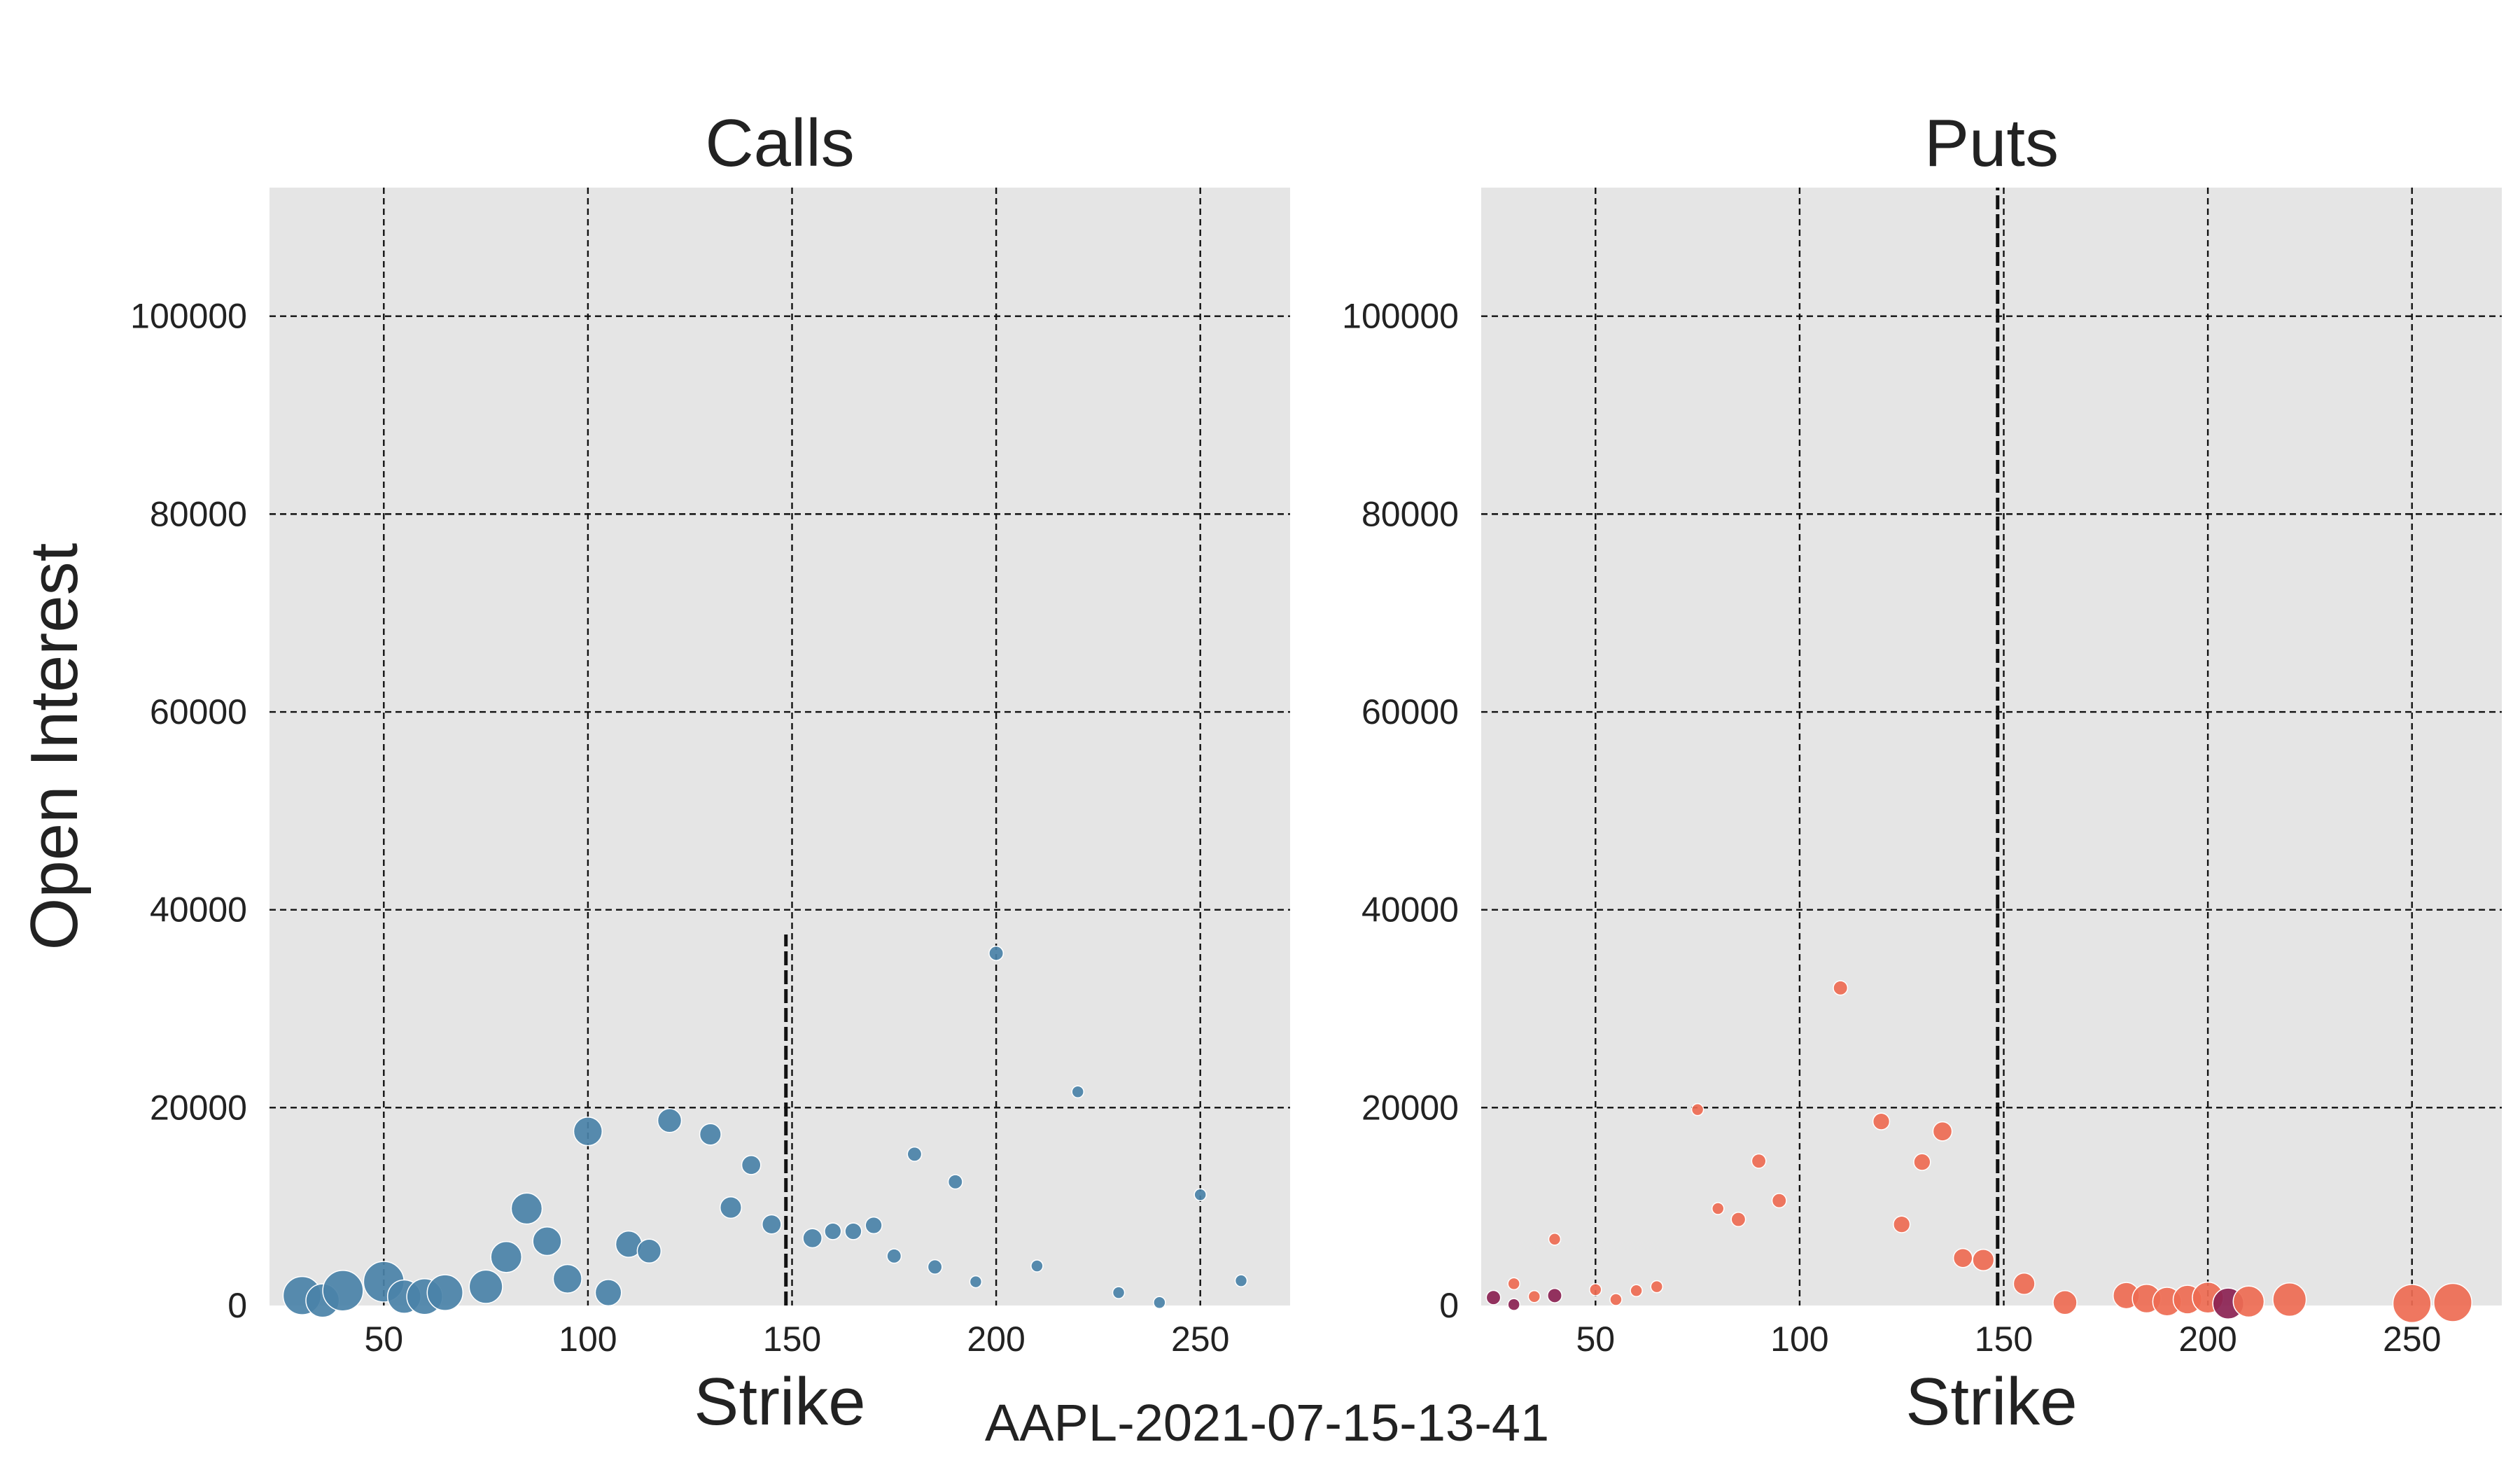  I want to click on calls-y-tick-label: 60000, so click(198, 712).